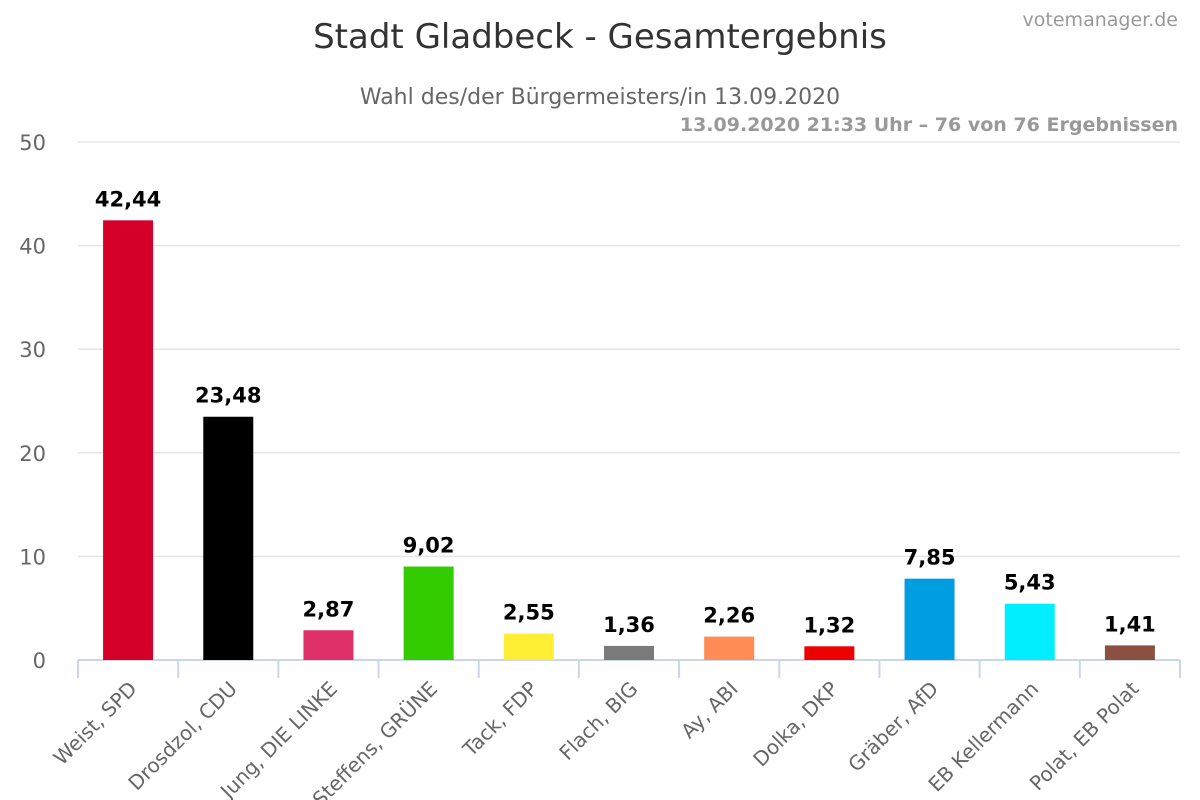 This screenshot has height=800, width=1200. Describe the element at coordinates (1130, 624) in the screenshot. I see `data-label: 1,41` at that location.